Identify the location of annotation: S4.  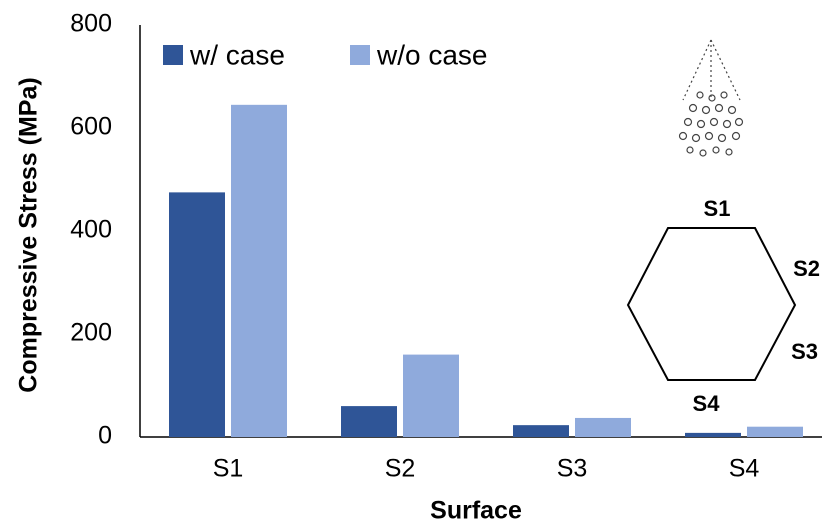
(707, 403).